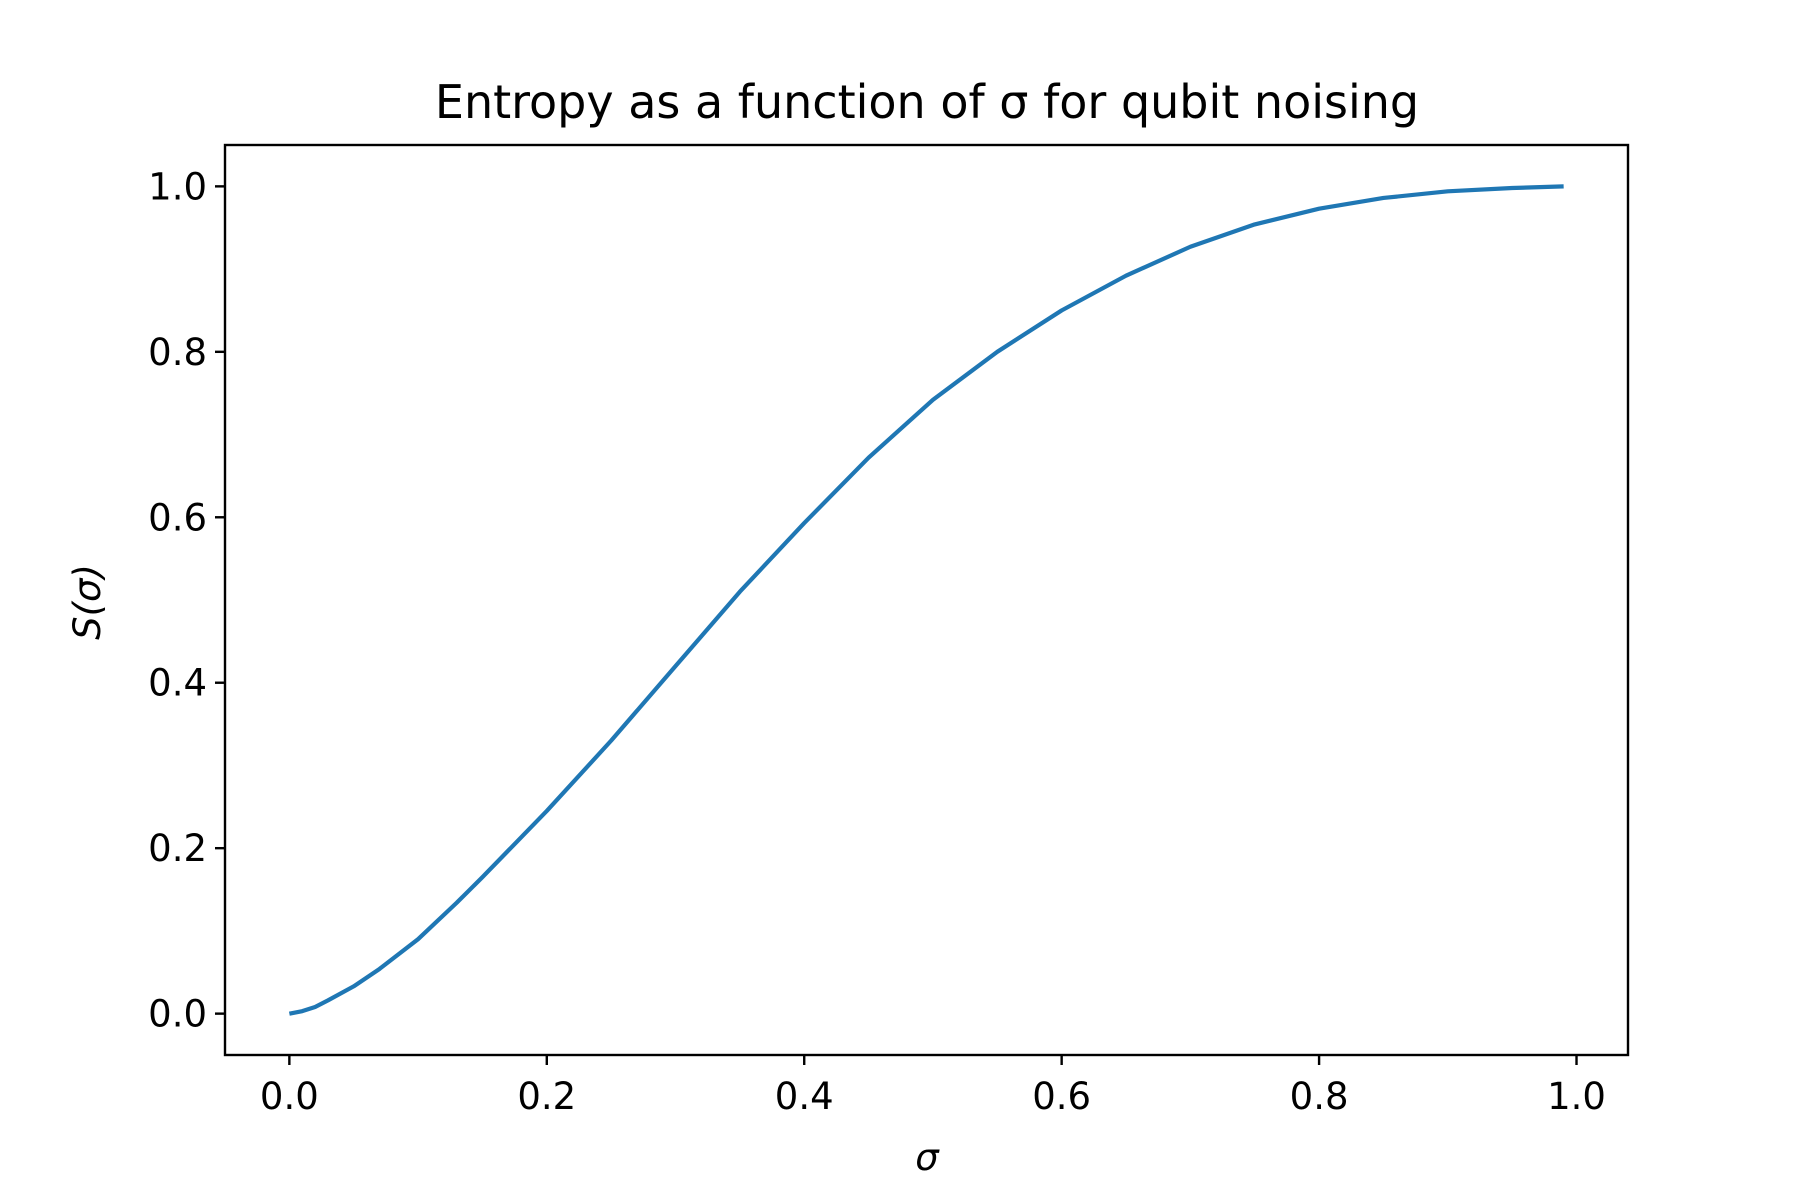  Describe the element at coordinates (186, 600) in the screenshot. I see `y-axis: 0.0 0.2 0.4 0.6 0.8 1.0` at that location.